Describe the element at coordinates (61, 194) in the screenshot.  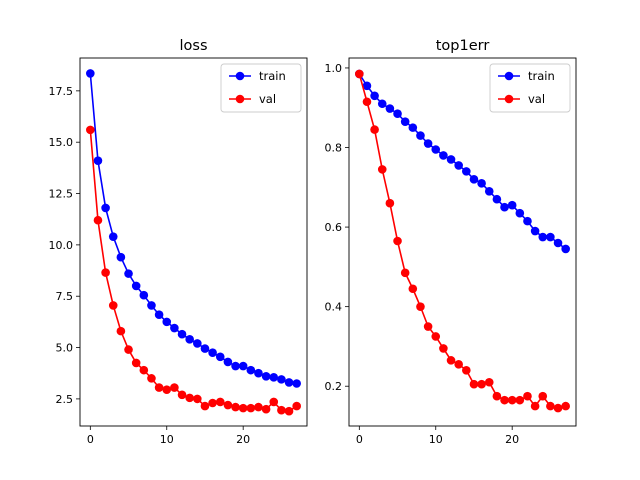
I see `loss-ytick-label: 12.5` at that location.